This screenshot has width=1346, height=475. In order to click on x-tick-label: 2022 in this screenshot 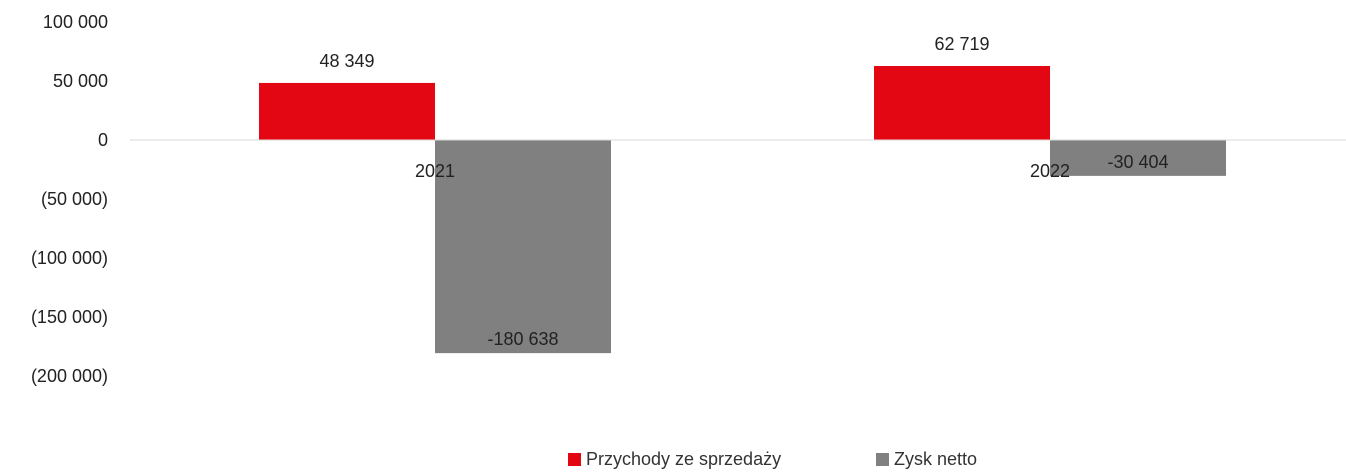, I will do `click(1050, 171)`.